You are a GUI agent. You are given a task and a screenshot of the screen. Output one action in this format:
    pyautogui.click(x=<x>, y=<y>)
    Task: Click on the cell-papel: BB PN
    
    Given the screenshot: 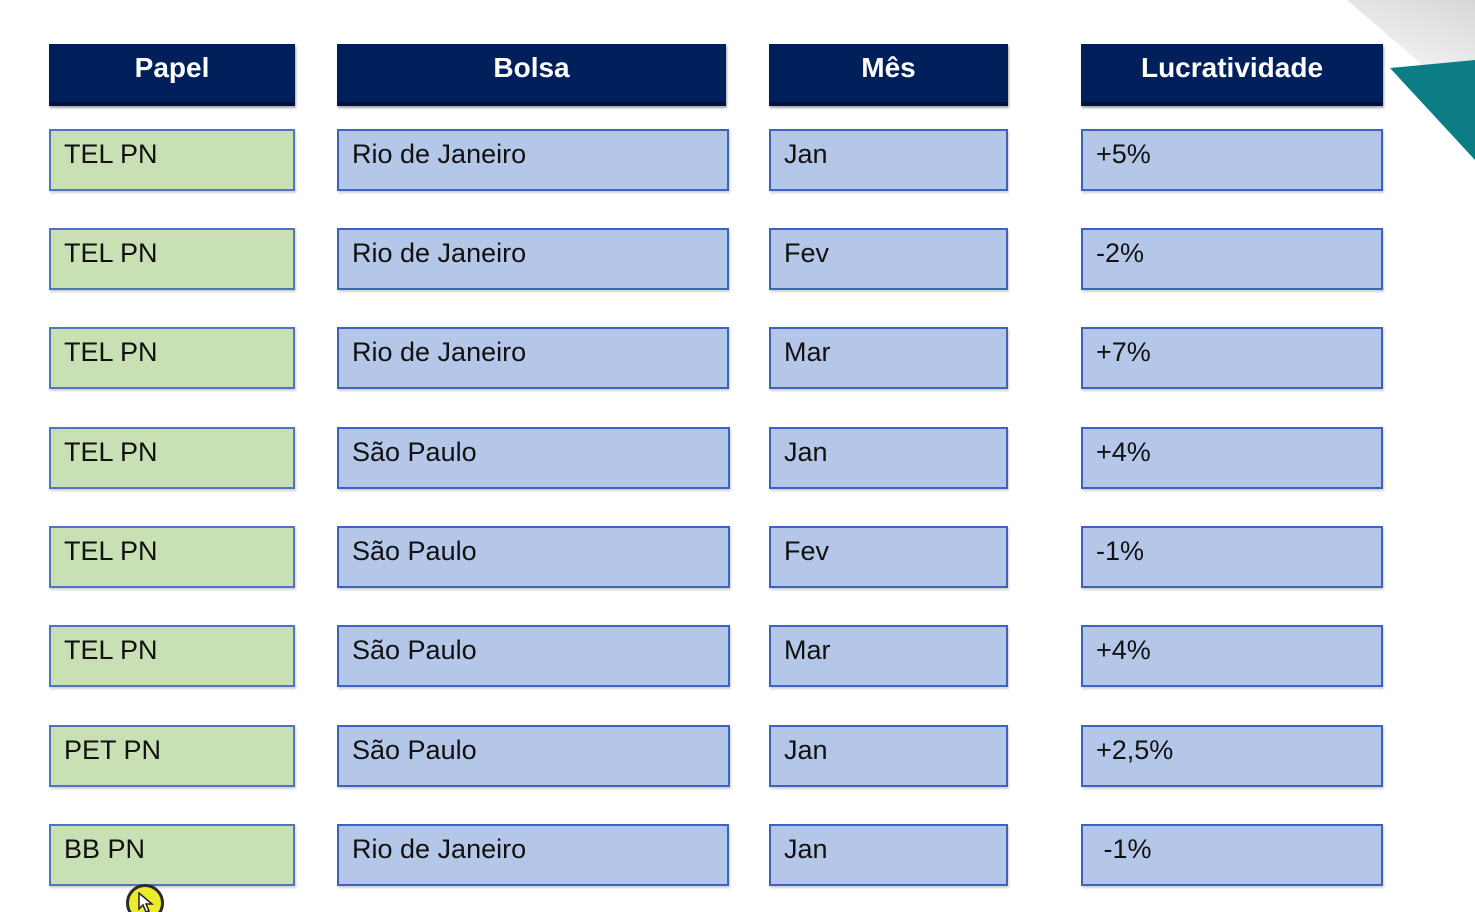 What is the action you would take?
    pyautogui.click(x=172, y=855)
    